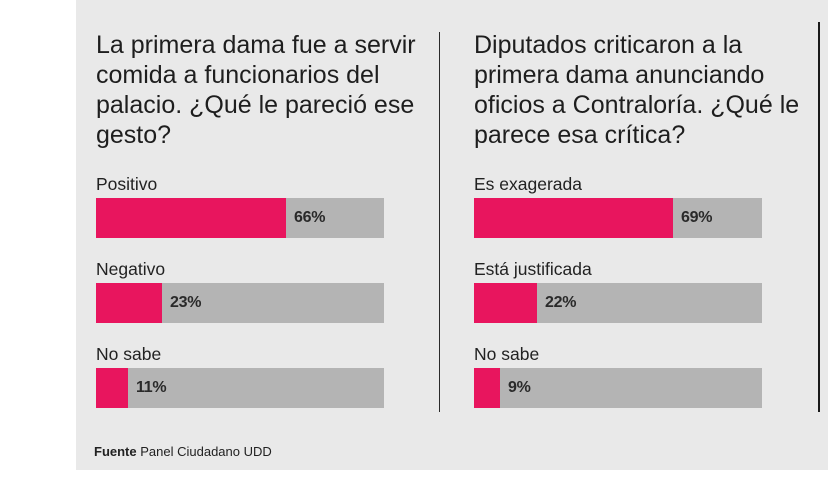  I want to click on bar-track: 9%, so click(618, 388).